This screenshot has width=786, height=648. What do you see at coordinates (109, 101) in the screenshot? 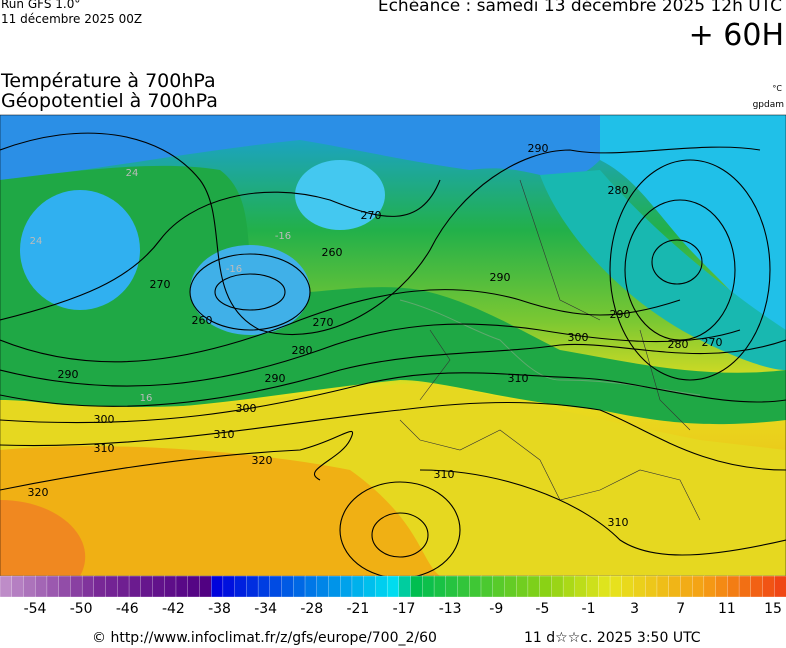
I see `title-geo: Géopotentiel à 700hPa` at bounding box center [109, 101].